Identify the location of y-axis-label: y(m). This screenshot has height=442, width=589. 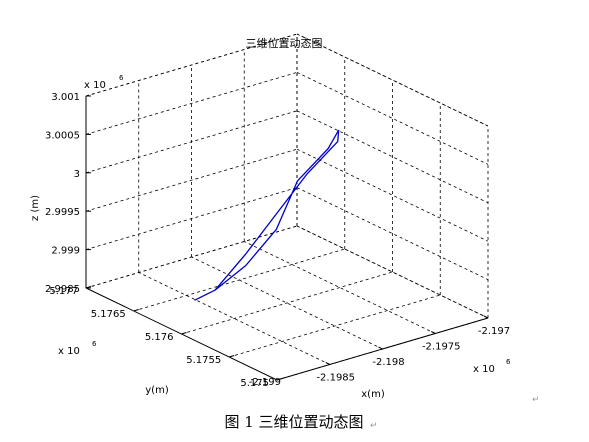
(157, 390).